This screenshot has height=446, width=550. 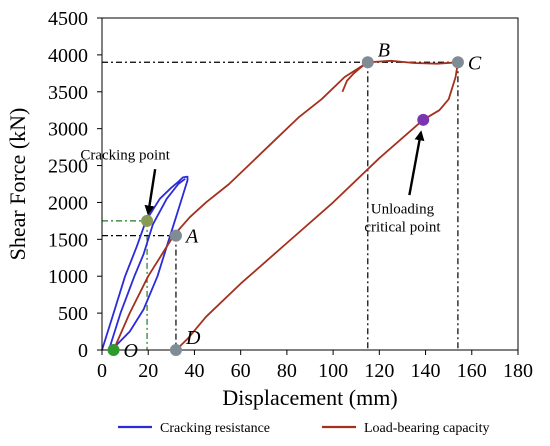 What do you see at coordinates (193, 338) in the screenshot?
I see `point-label: D` at bounding box center [193, 338].